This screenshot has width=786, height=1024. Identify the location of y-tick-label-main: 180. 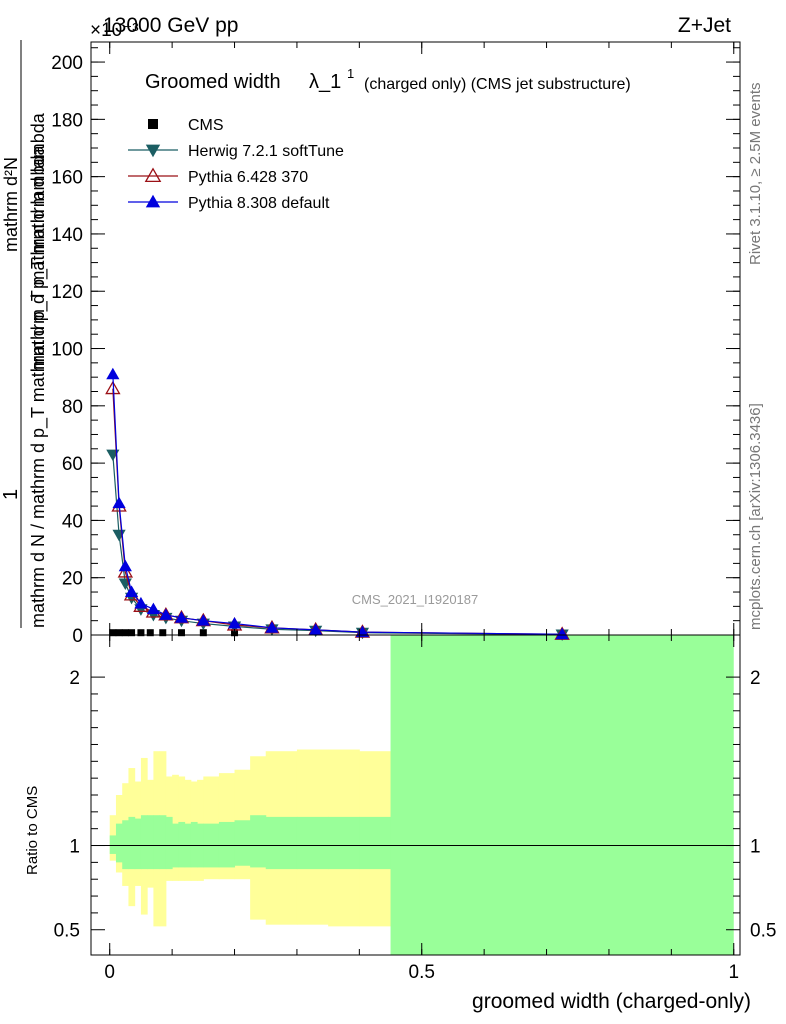
(67, 120).